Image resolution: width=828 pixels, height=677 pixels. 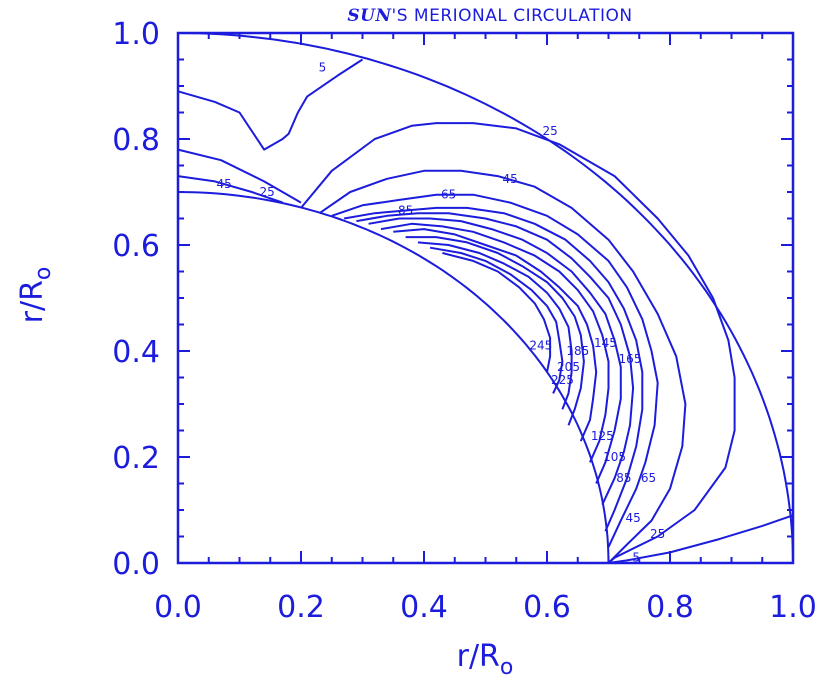 What do you see at coordinates (630, 359) in the screenshot?
I see `contour-label-165-8: 165` at bounding box center [630, 359].